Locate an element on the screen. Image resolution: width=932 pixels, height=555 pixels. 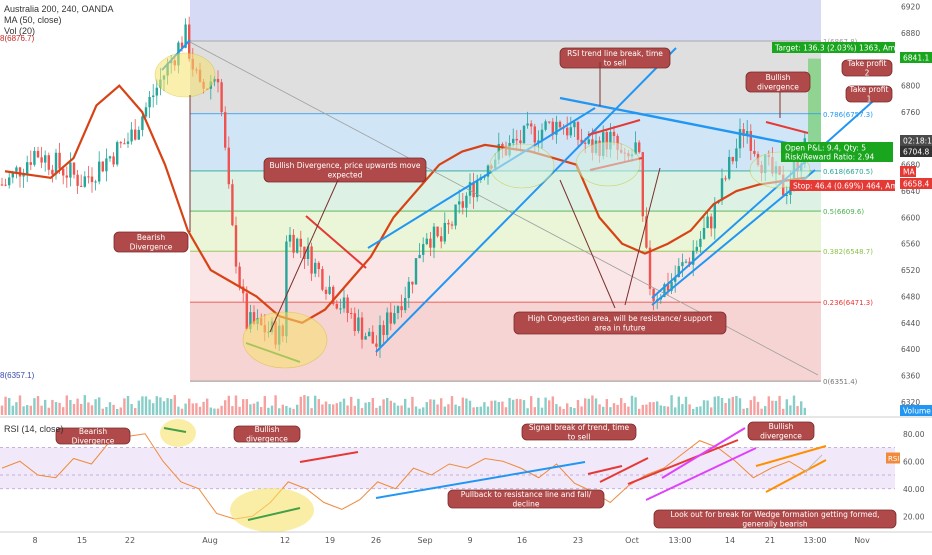
rsi-tick-label: 60.00 is located at coordinates (914, 461).